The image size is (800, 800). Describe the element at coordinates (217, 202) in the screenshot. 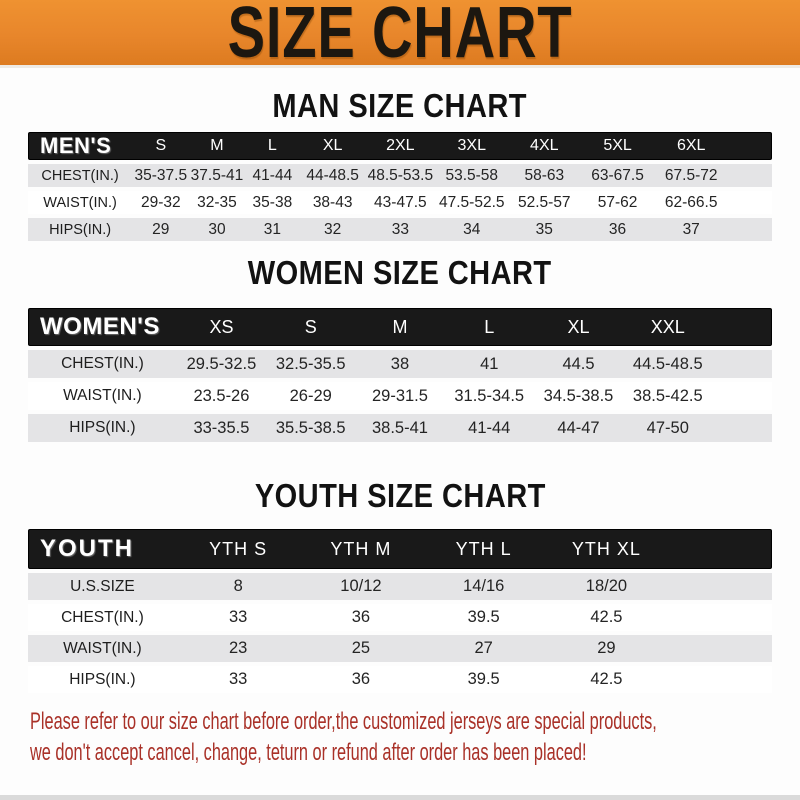

I see `size-value: 32-35` at that location.